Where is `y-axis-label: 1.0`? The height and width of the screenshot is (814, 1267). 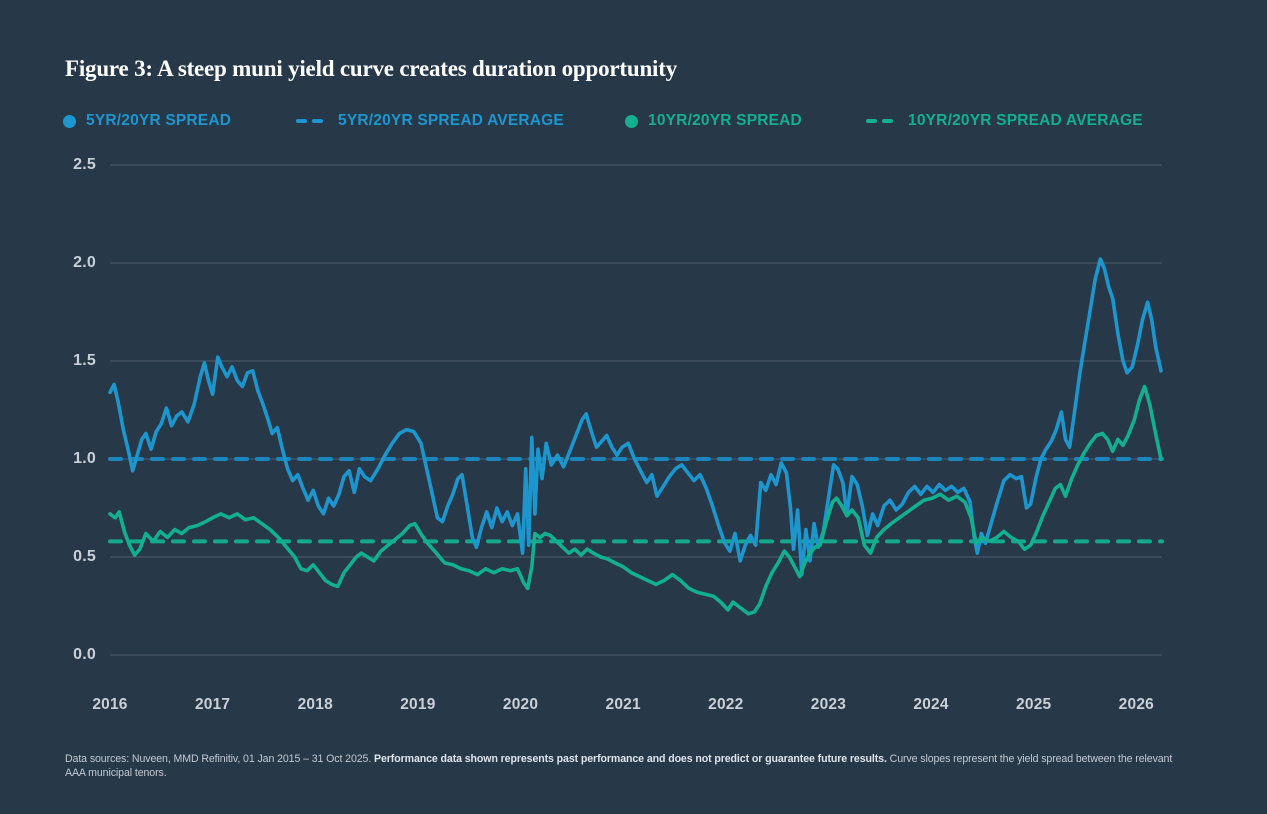 y-axis-label: 1.0 is located at coordinates (84, 458).